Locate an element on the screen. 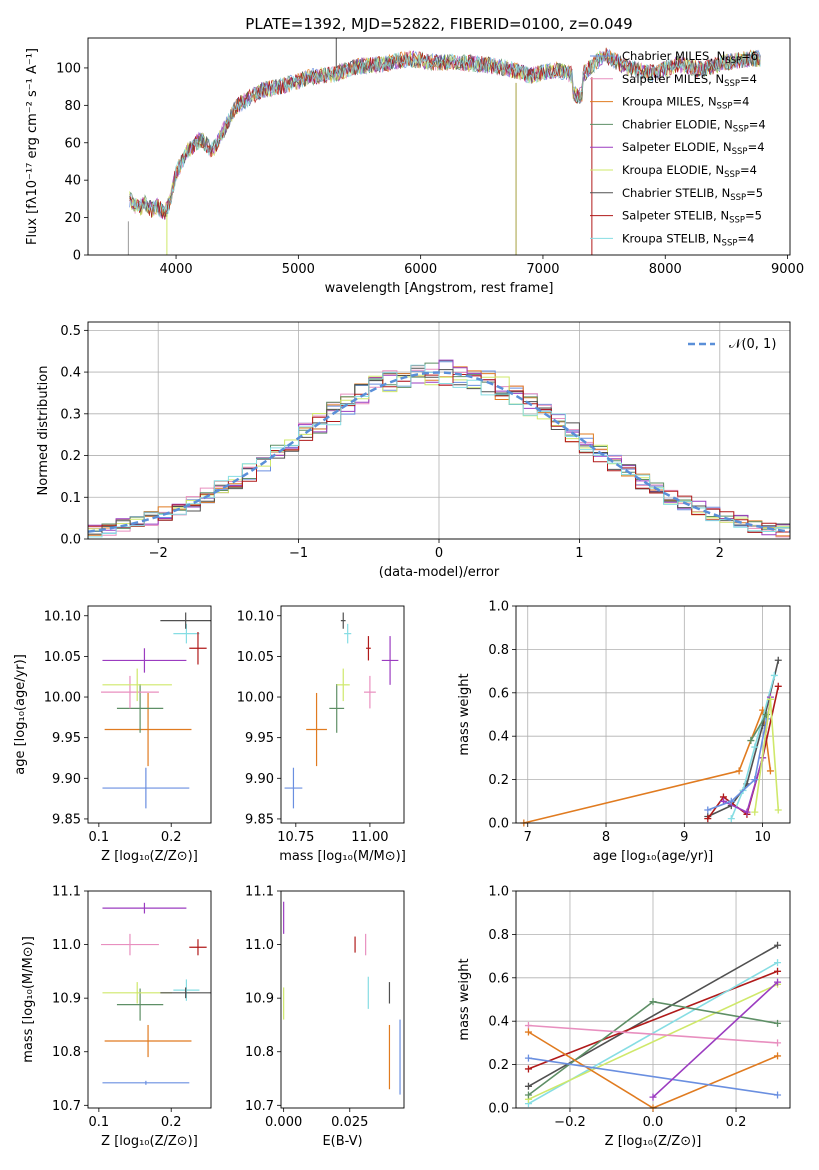 This screenshot has width=819, height=1170. x-tick-label: 0 is located at coordinates (439, 553).